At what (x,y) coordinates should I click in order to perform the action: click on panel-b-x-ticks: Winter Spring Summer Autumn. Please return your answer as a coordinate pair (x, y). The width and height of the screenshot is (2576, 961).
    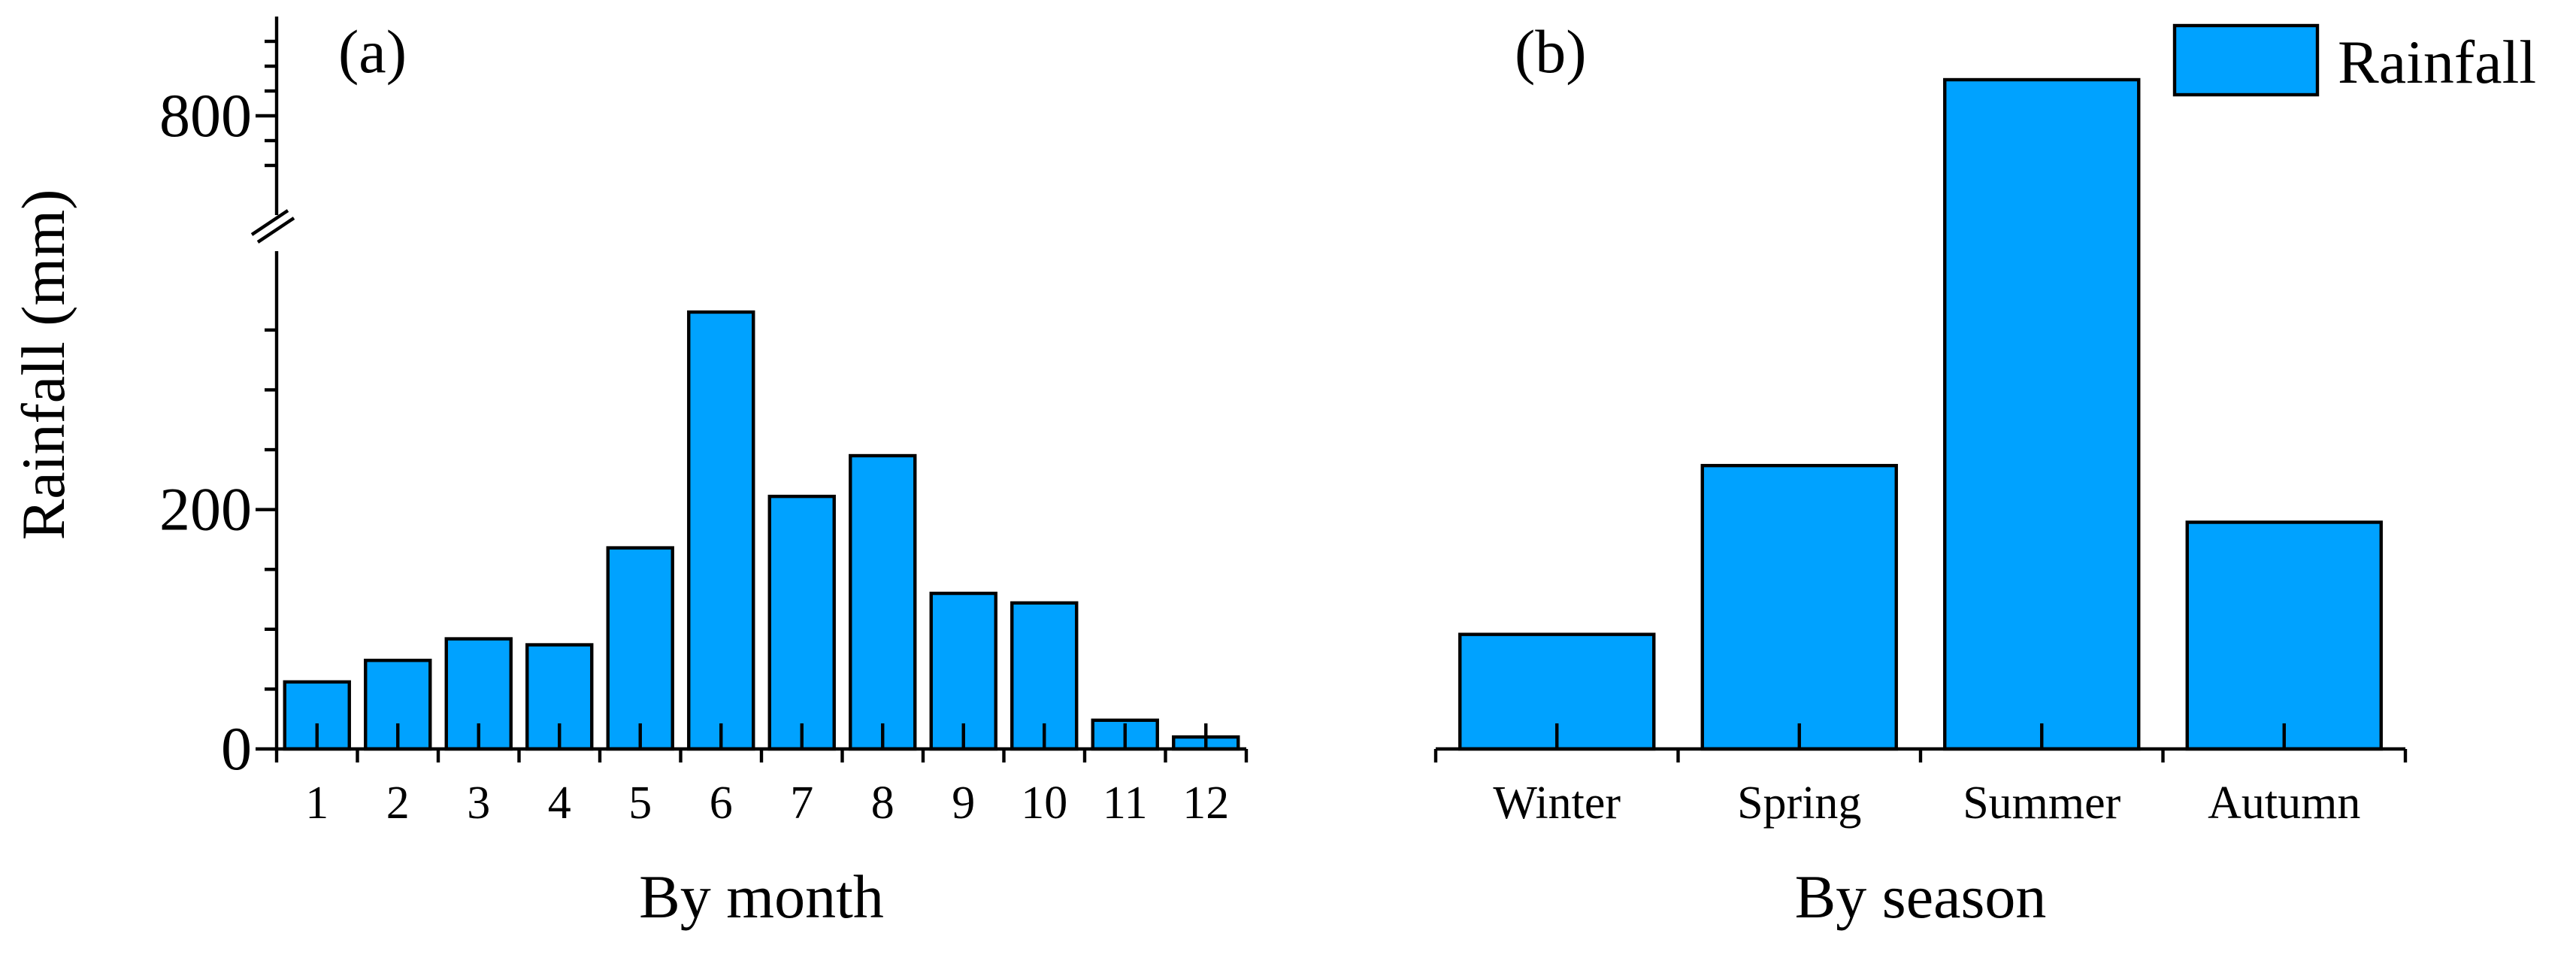
    Looking at the image, I should click on (1920, 789).